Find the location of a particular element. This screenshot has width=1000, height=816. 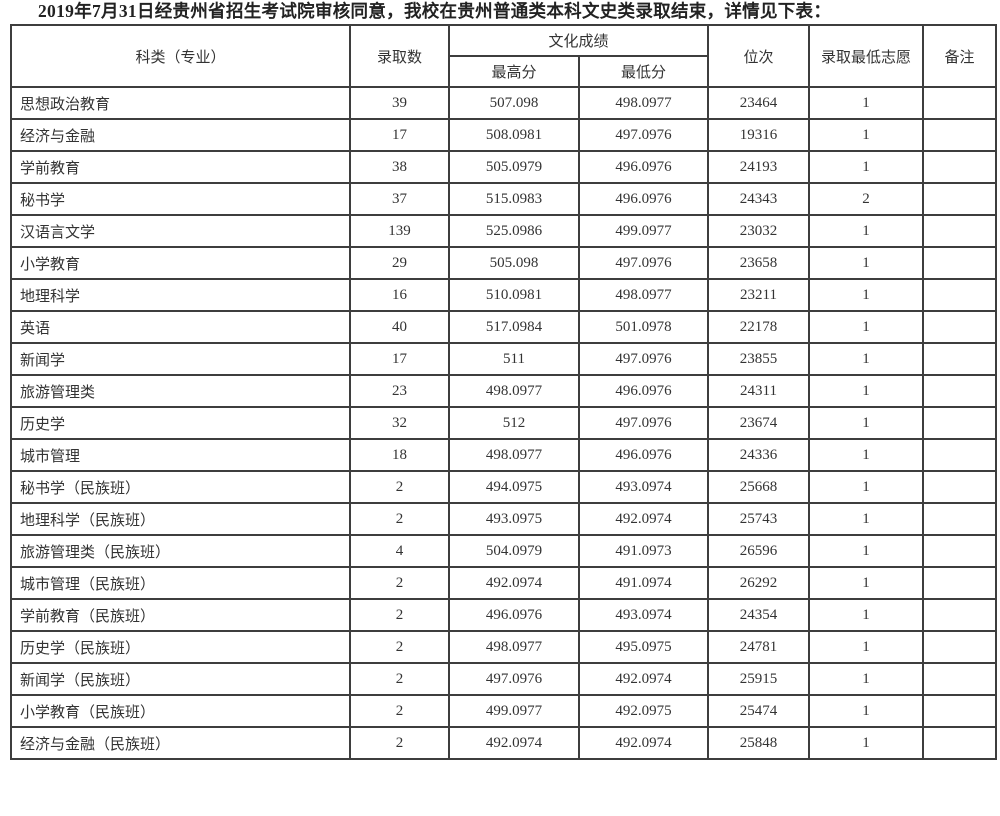

table-row: 学前教育 38 505.0979 496.0976 24193 1 is located at coordinates (504, 167).